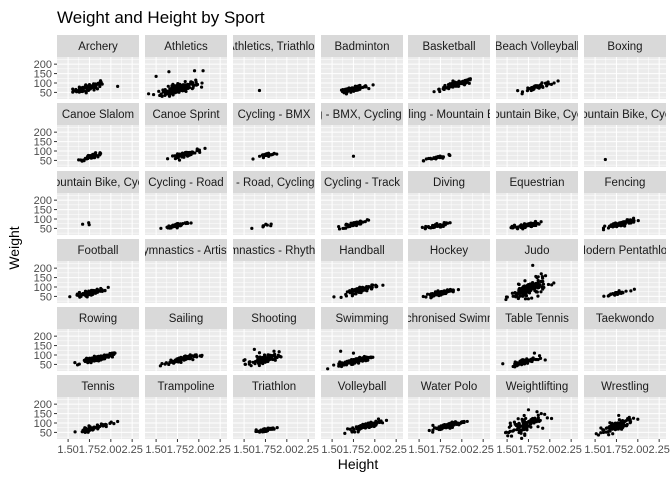 This screenshot has width=672, height=485. I want to click on facet-panel: Cycling - Track, so click(362, 203).